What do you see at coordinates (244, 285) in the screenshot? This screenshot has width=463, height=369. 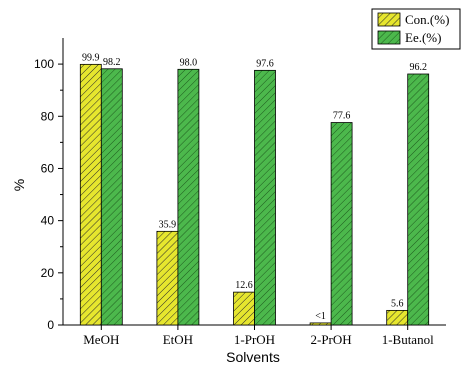 I see `data-label-con: 12.6` at bounding box center [244, 285].